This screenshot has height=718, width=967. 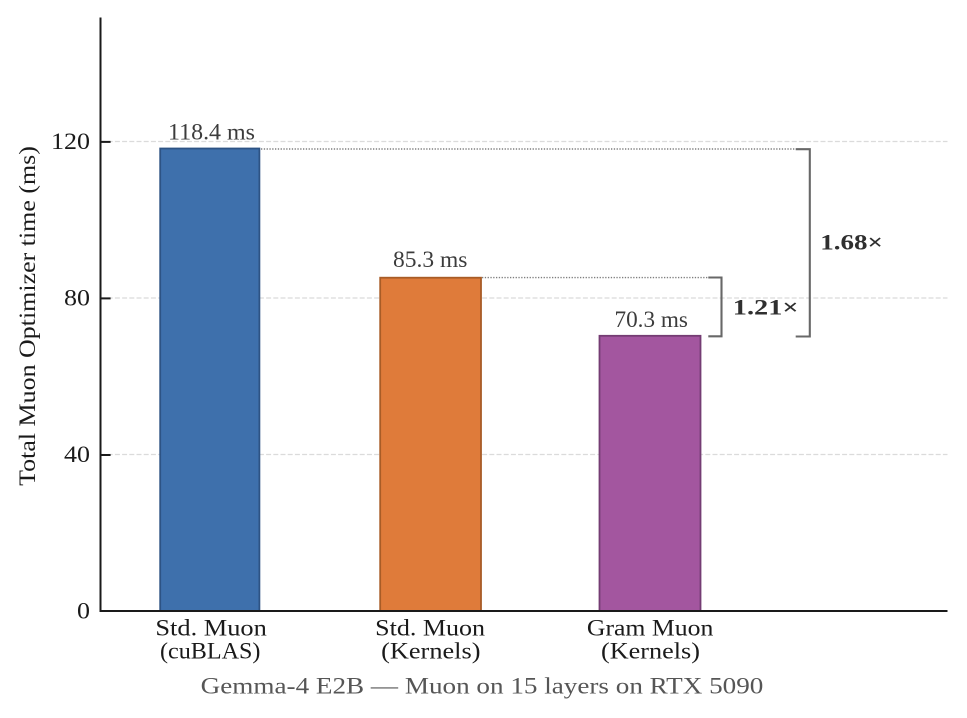 What do you see at coordinates (211, 132) in the screenshot?
I see `svg-text: 118.4 ms` at bounding box center [211, 132].